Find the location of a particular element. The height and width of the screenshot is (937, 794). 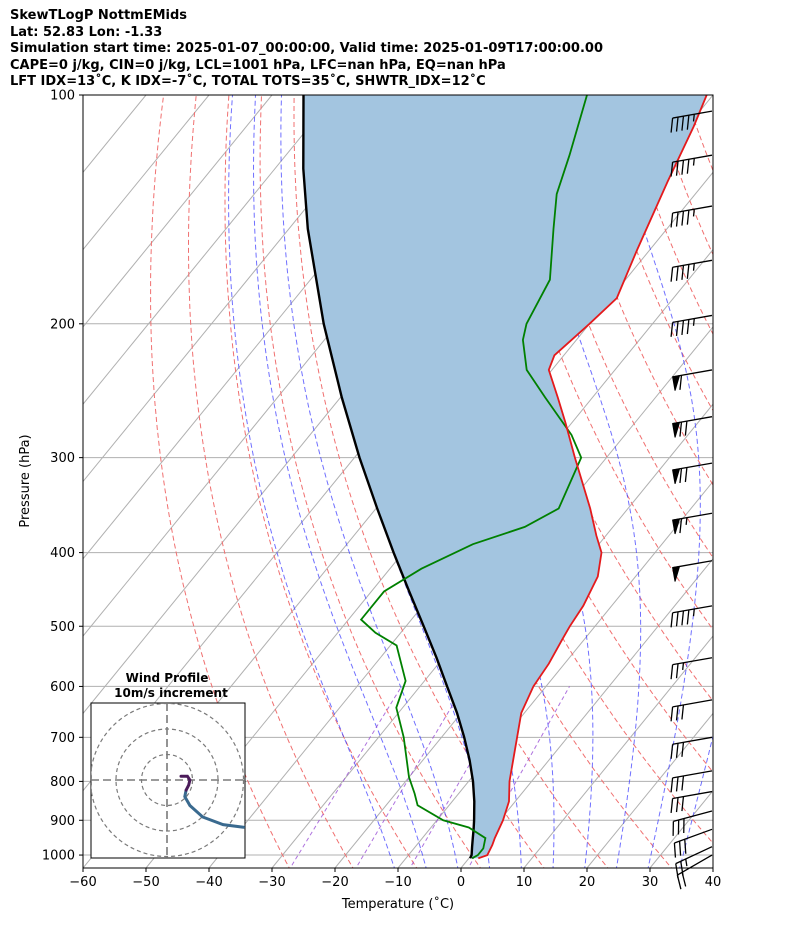

hodograph-trace-low is located at coordinates (214, 808).